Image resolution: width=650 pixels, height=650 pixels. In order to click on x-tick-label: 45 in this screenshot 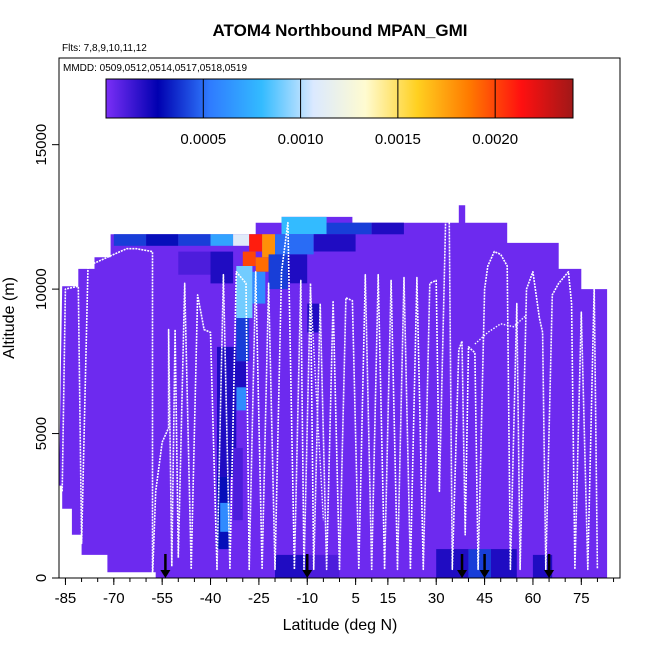, I will do `click(484, 598)`.